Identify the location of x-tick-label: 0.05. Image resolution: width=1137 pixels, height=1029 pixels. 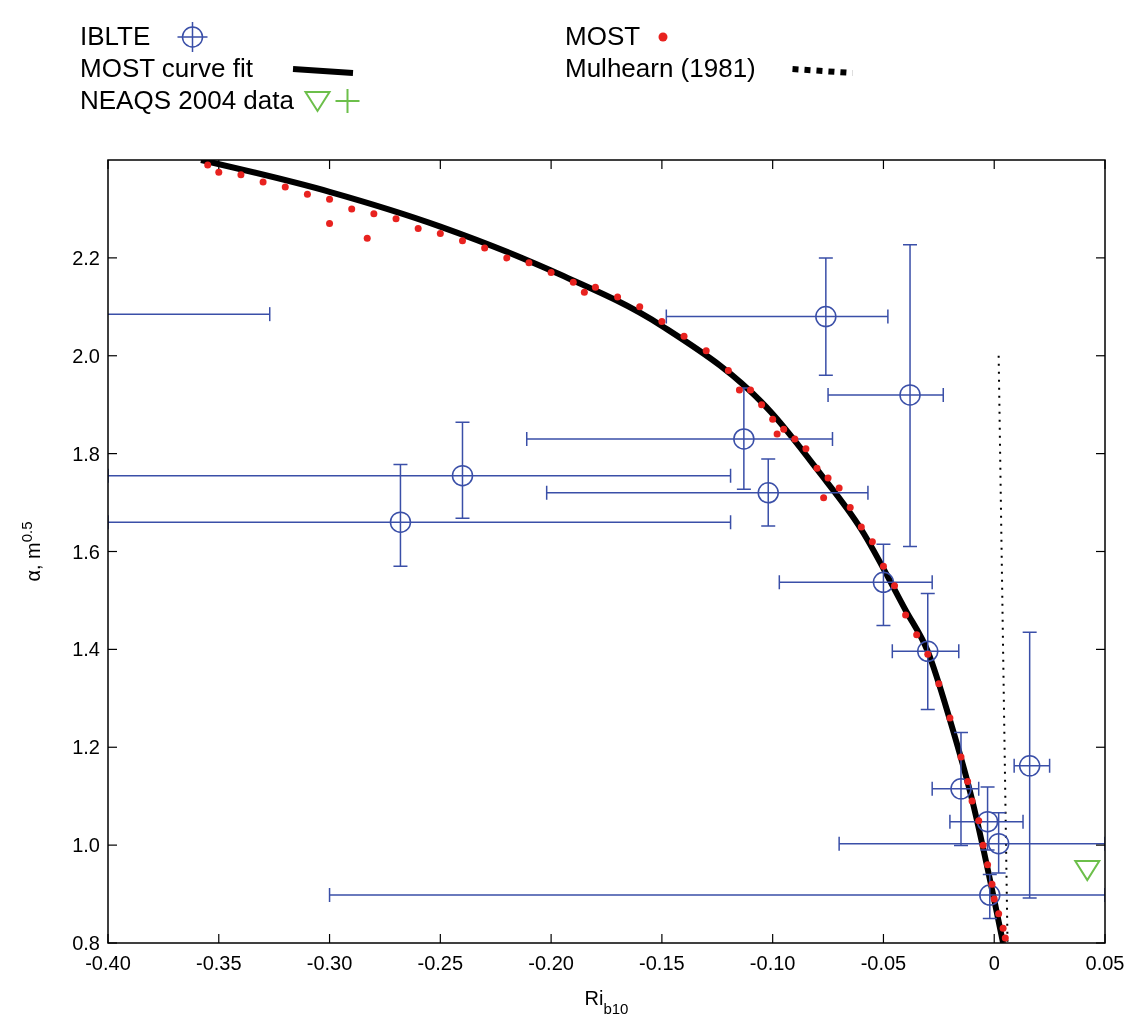
(1105, 963).